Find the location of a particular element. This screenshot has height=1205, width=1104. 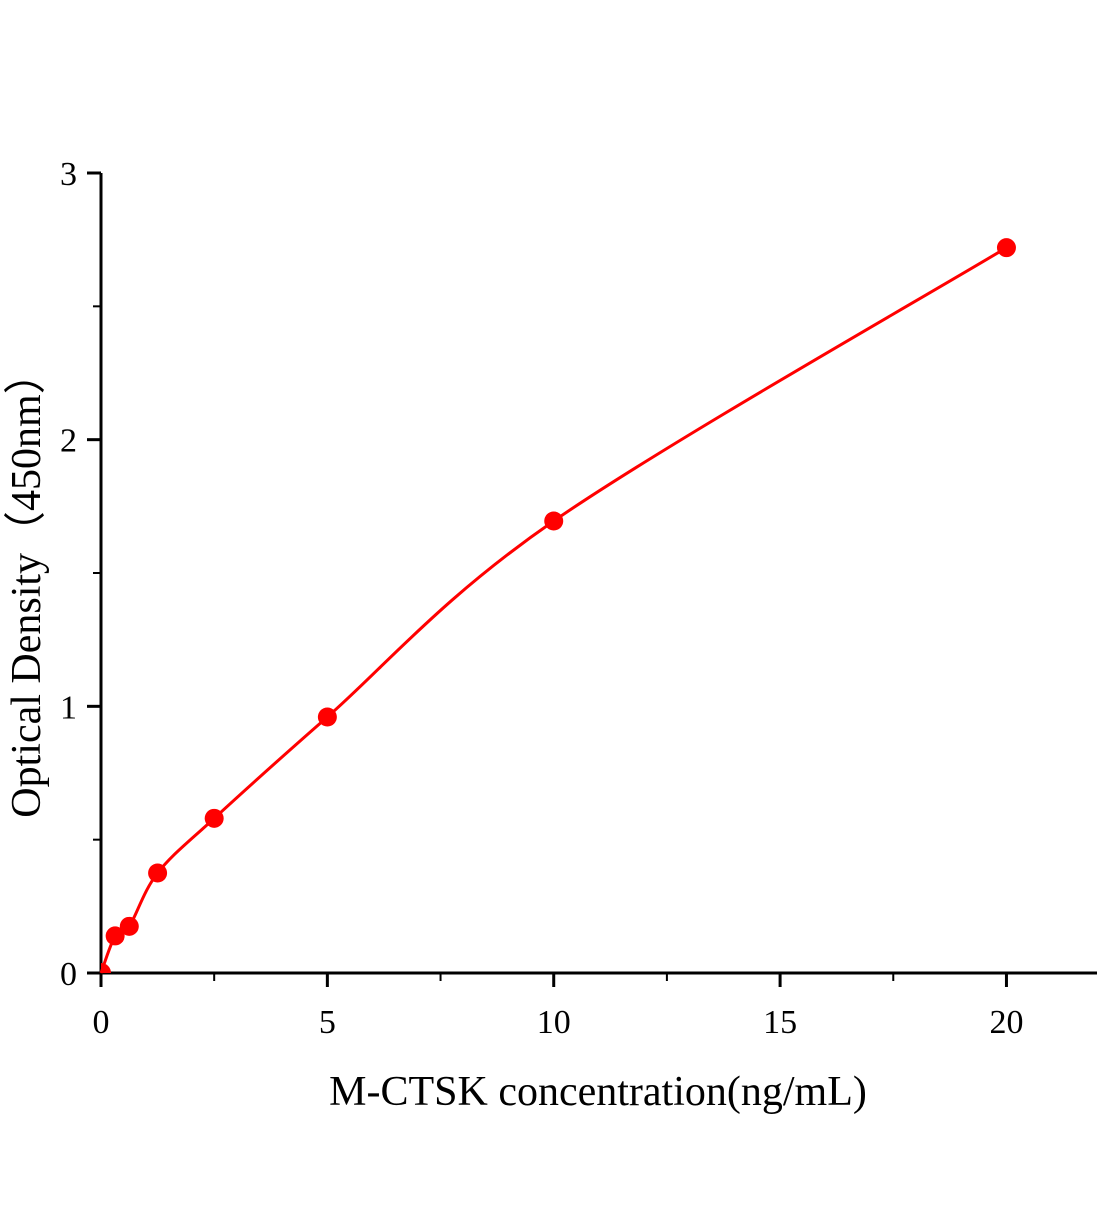

y-tick-label: 2 is located at coordinates (68, 441).